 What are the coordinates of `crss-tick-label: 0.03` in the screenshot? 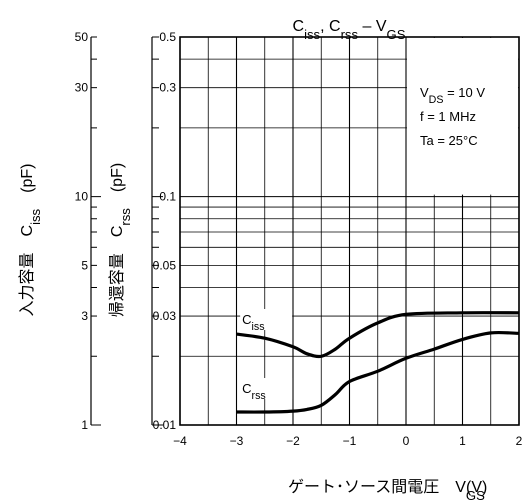 It's located at (165, 316).